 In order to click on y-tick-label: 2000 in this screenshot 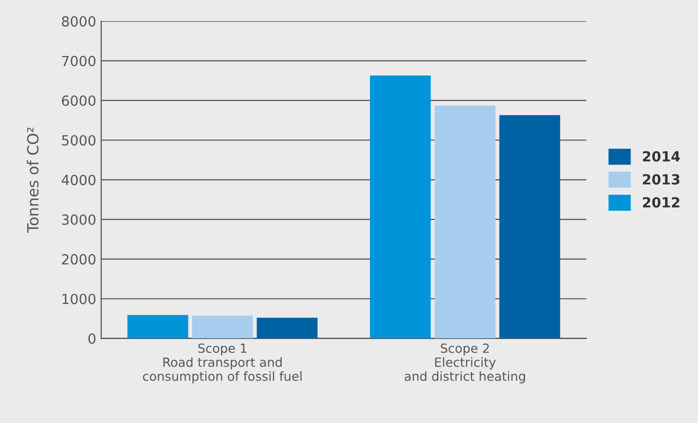, I will do `click(79, 259)`.